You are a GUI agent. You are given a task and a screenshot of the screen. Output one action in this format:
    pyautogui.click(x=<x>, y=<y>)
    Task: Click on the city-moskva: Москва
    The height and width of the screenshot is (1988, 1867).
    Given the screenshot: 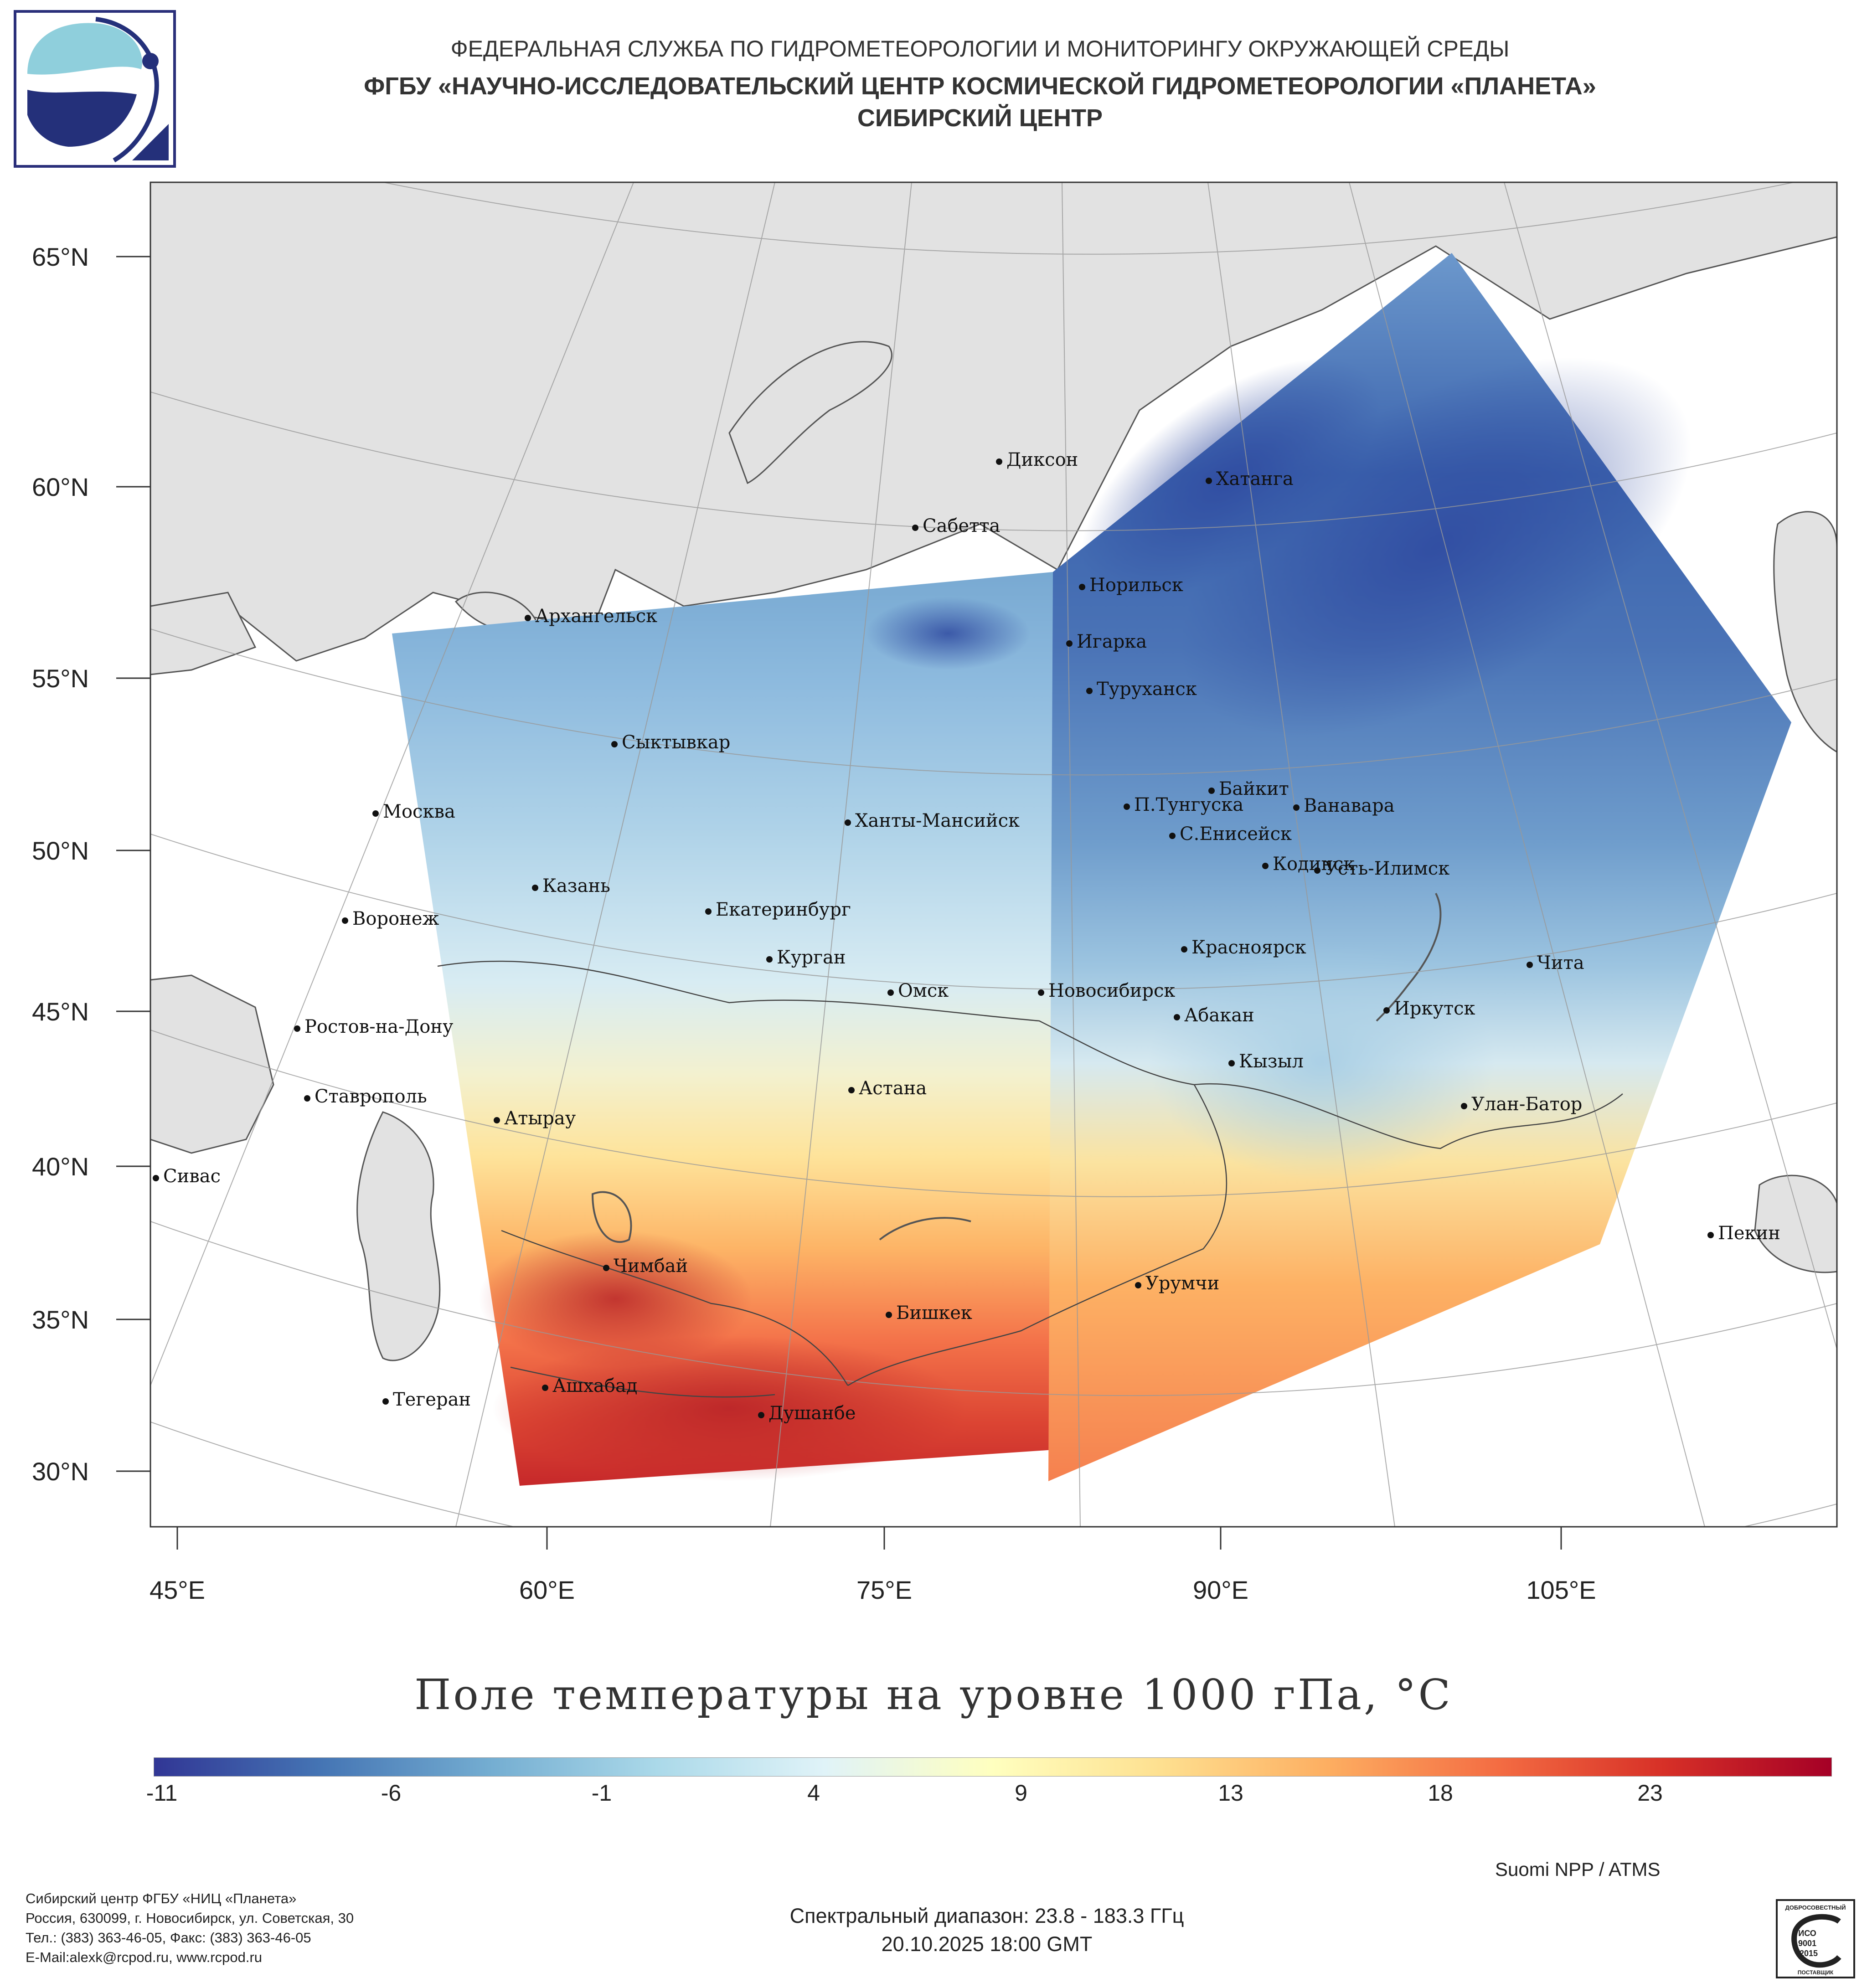 What is the action you would take?
    pyautogui.click(x=413, y=812)
    